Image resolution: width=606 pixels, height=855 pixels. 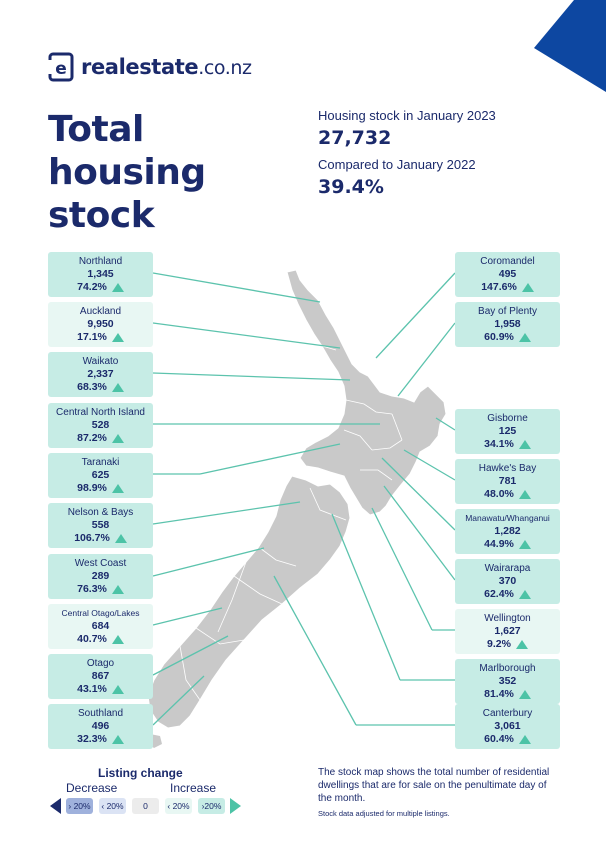 I want to click on legend-bin: ›20%, so click(x=211, y=806).